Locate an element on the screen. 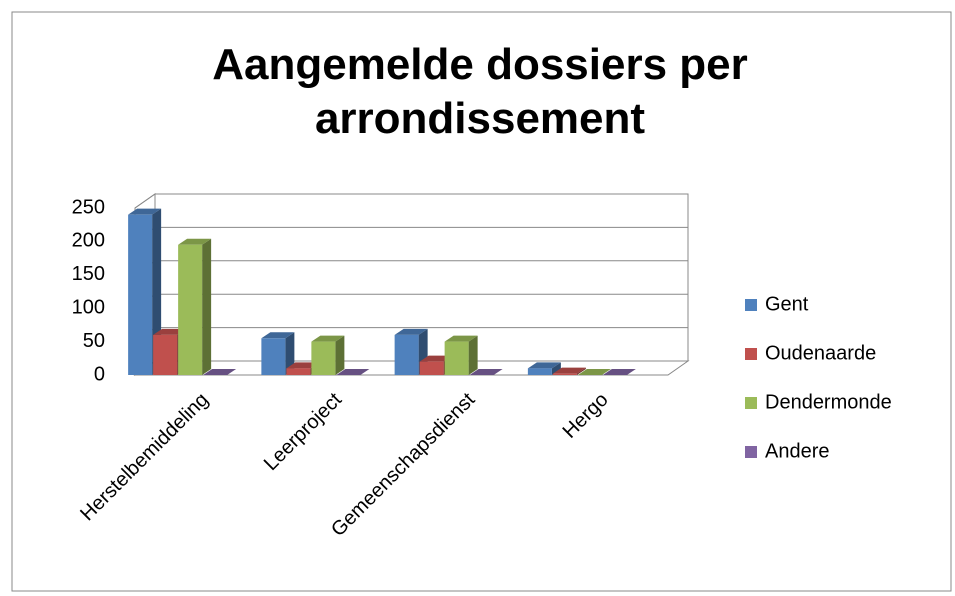 This screenshot has width=955, height=596. legend-label: Dendermonde is located at coordinates (828, 402).